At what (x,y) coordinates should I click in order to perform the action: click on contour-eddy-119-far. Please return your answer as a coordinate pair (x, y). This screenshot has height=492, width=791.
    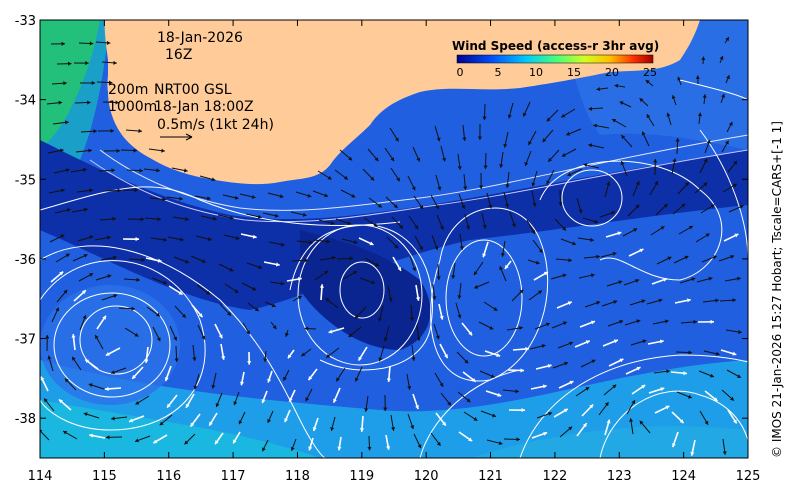
    Looking at the image, I should click on (361, 297).